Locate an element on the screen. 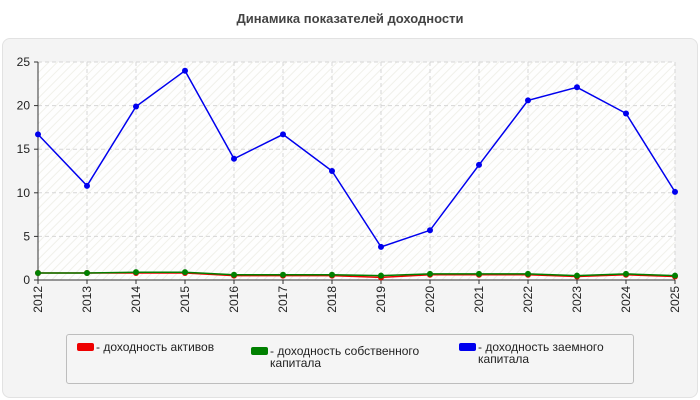 The image size is (700, 400). legend-swatch-equity is located at coordinates (259, 351).